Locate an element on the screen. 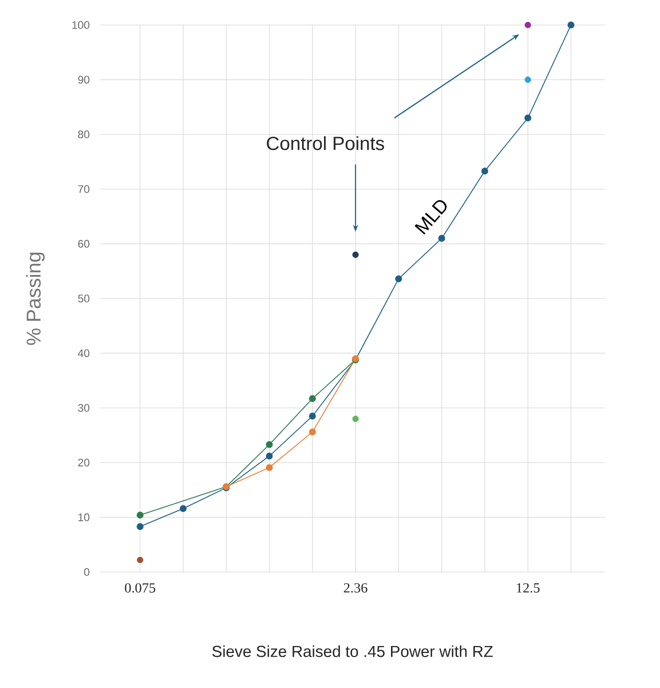  x-axis-title: Sieve Size Raised to .45 Power with RZ is located at coordinates (352, 651).